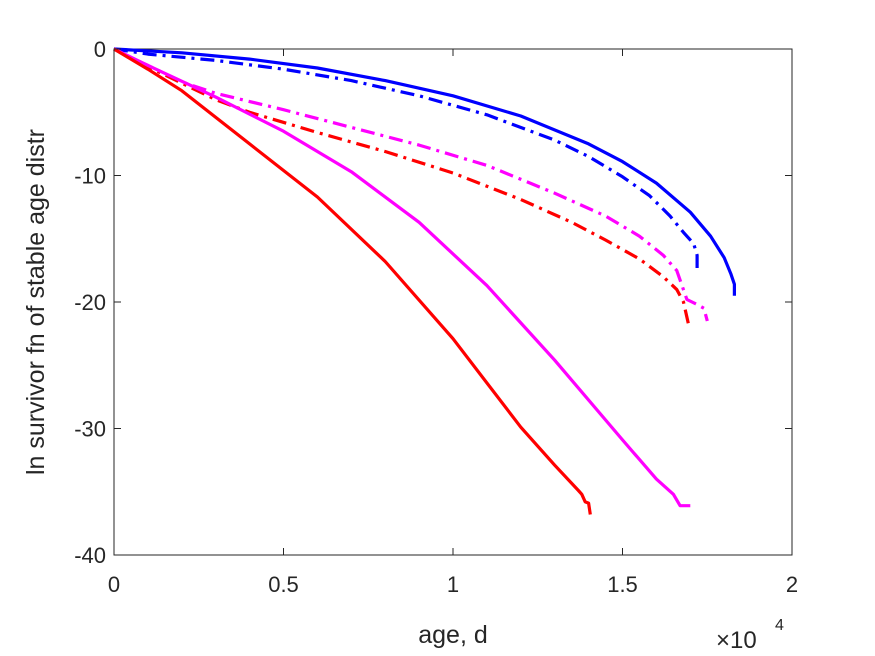  Describe the element at coordinates (622, 584) in the screenshot. I see `x-tick-label-3: 1.5` at that location.